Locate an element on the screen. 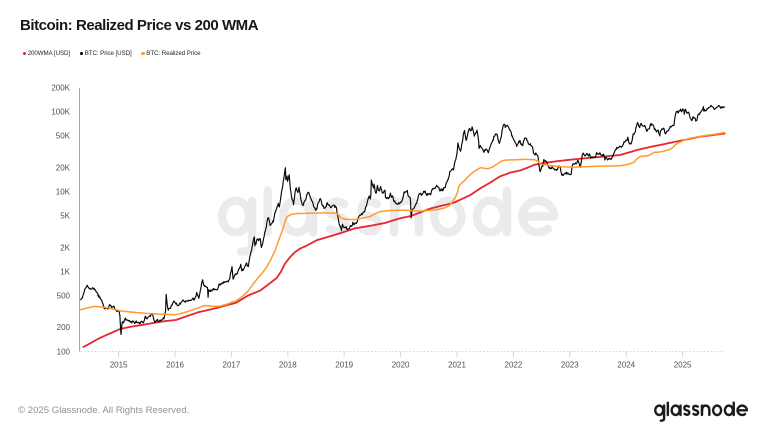  brand-glyphs is located at coordinates (701, 411).